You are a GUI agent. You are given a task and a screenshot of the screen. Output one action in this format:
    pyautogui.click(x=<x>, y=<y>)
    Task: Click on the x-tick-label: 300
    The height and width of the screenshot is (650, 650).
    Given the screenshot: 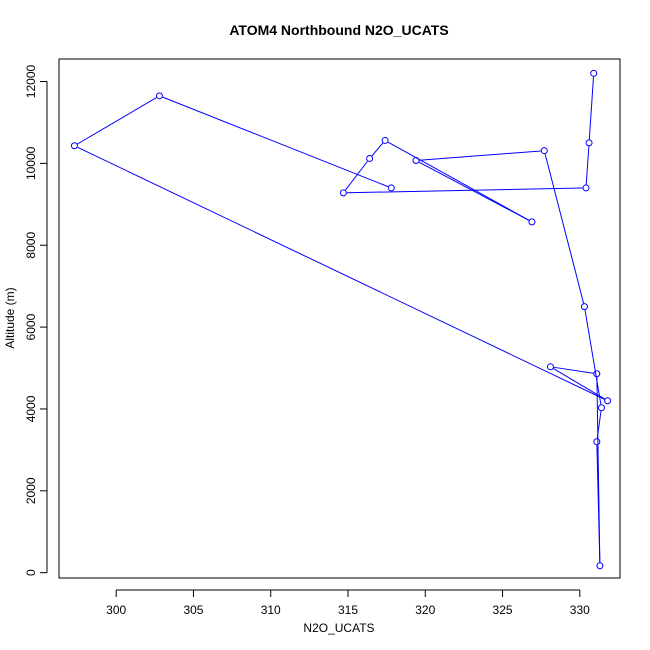 What is the action you would take?
    pyautogui.click(x=116, y=610)
    